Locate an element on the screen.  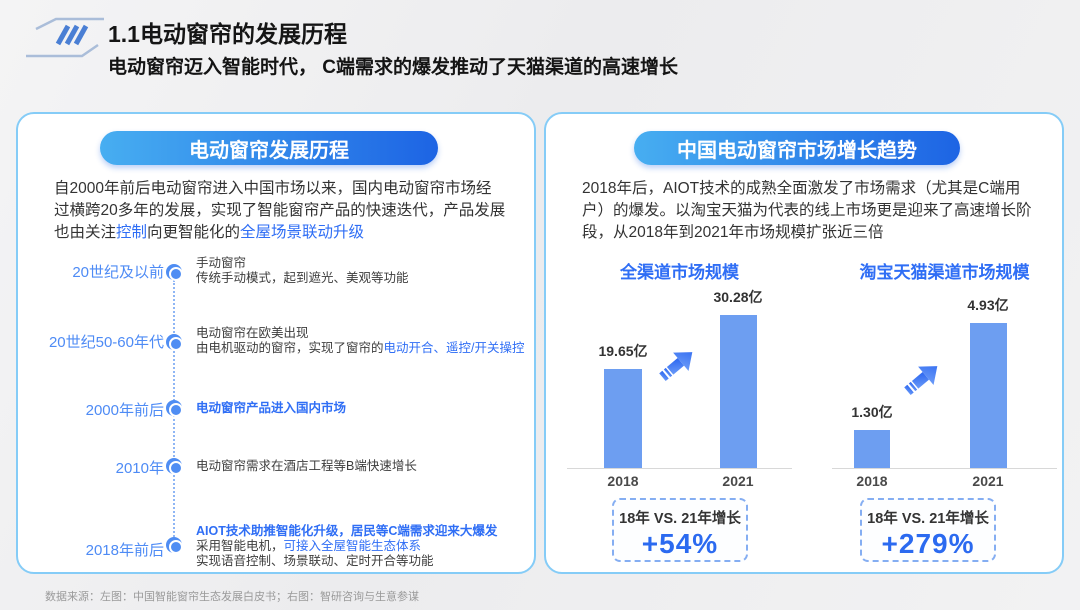
growth-box-all-channel: 18年 VS. 21年增长 +54% is located at coordinates (680, 530).